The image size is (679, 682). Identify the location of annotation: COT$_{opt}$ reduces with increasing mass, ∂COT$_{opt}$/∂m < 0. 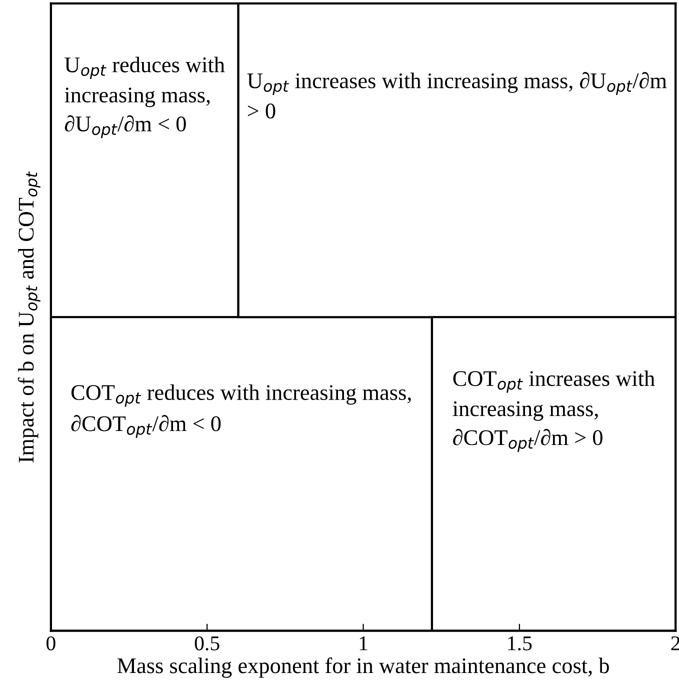
(241, 411).